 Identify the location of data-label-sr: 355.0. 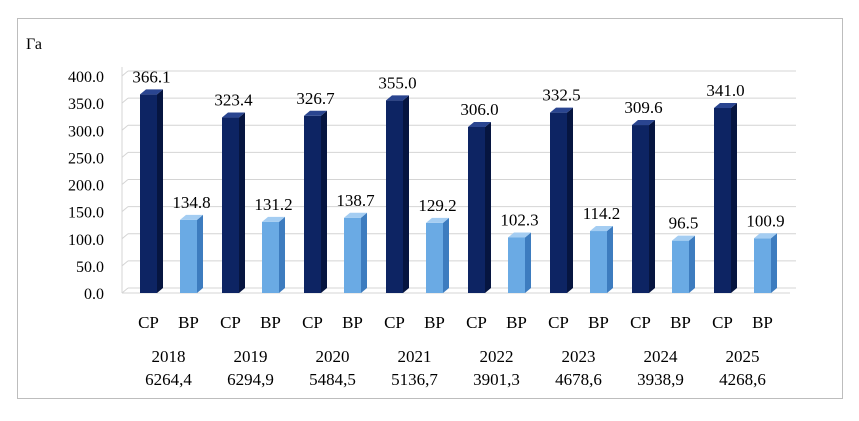
(397, 82).